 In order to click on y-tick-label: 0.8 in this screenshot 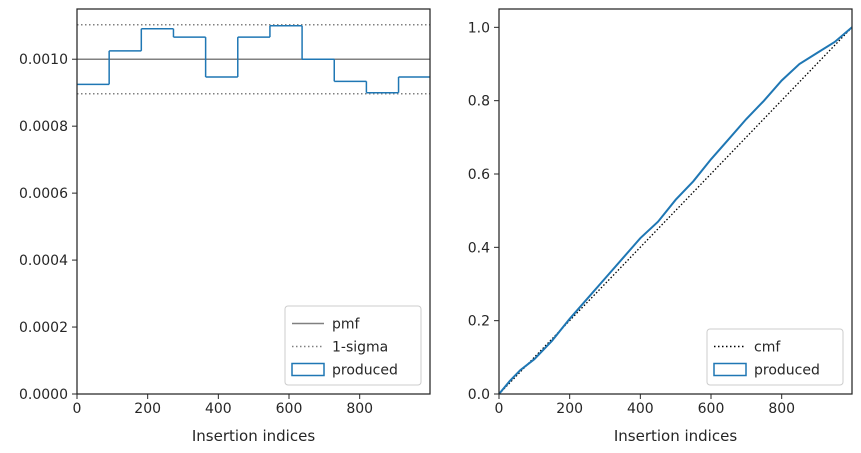, I will do `click(479, 102)`.